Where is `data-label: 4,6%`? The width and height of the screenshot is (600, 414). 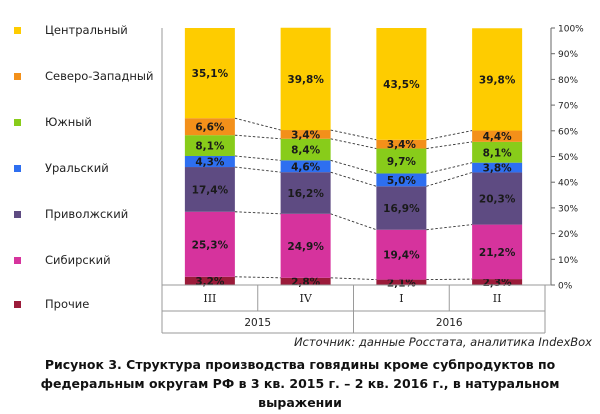
data-label: 4,6% is located at coordinates (306, 167).